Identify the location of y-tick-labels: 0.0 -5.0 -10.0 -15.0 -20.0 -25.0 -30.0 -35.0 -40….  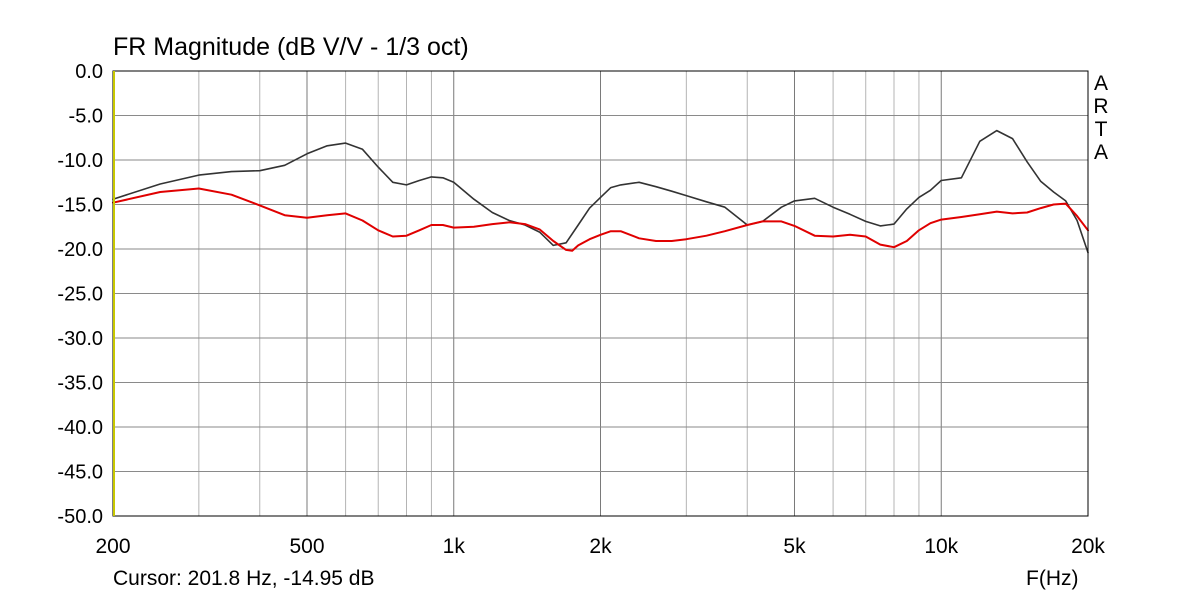
(80, 294).